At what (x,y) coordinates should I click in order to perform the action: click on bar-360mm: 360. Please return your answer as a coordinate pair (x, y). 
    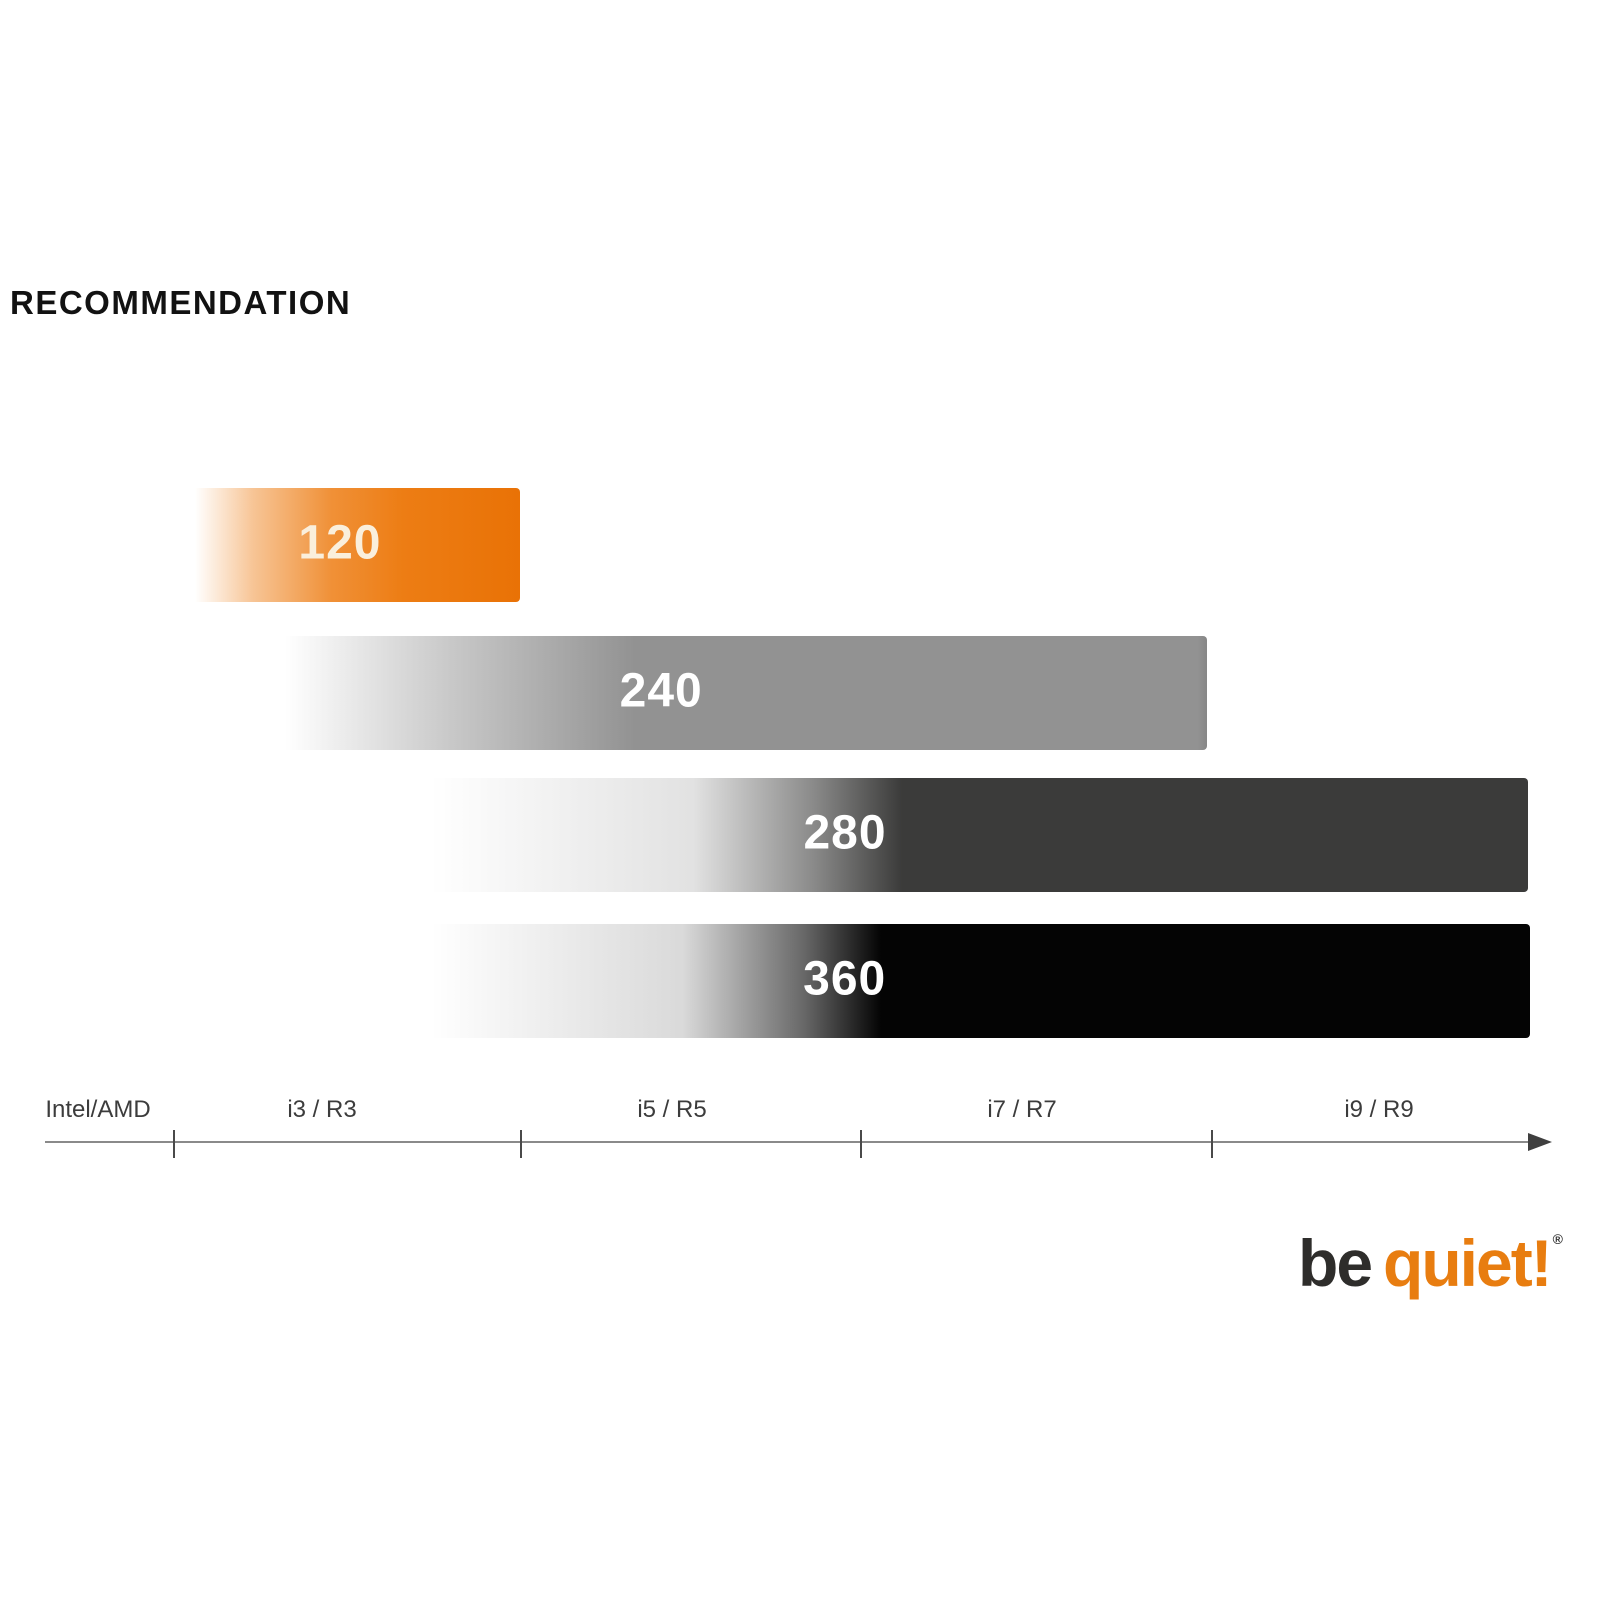
    Looking at the image, I should click on (980, 981).